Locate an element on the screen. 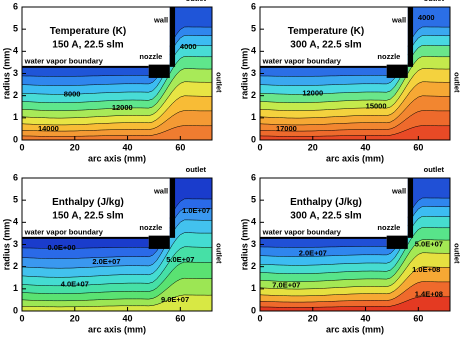 The width and height of the screenshot is (474, 343). contour-label: 4.0E+07 is located at coordinates (75, 283).